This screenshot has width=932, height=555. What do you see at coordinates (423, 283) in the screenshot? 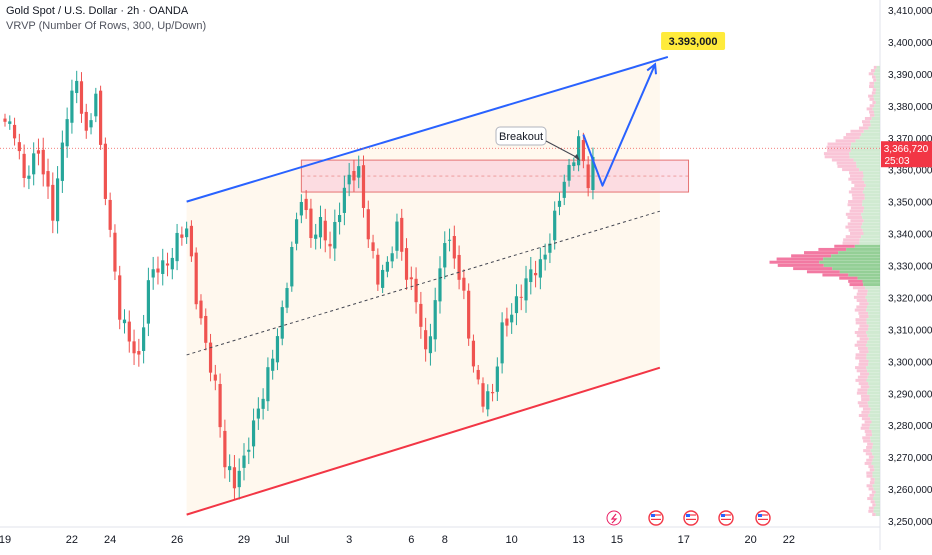
I see `channel-mid-line` at bounding box center [423, 283].